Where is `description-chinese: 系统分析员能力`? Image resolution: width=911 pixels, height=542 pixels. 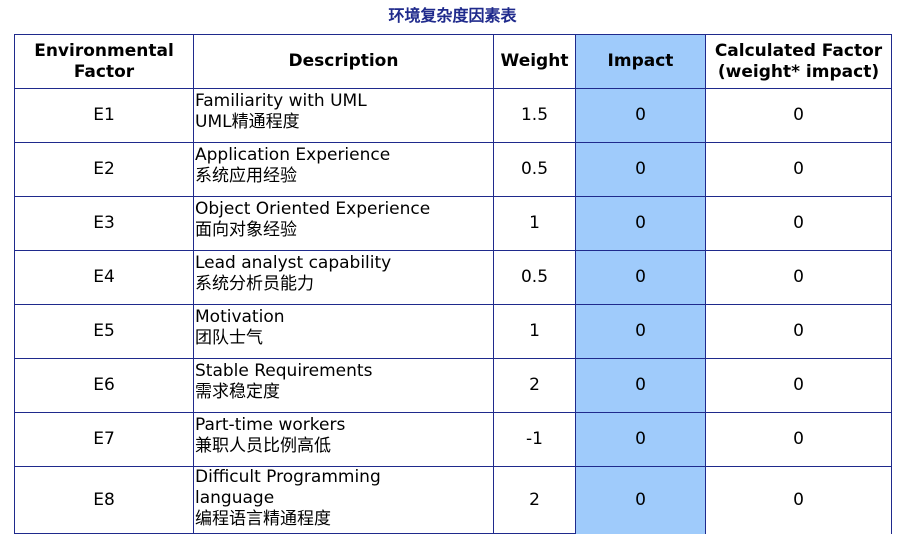 description-chinese: 系统分析员能力 is located at coordinates (254, 284).